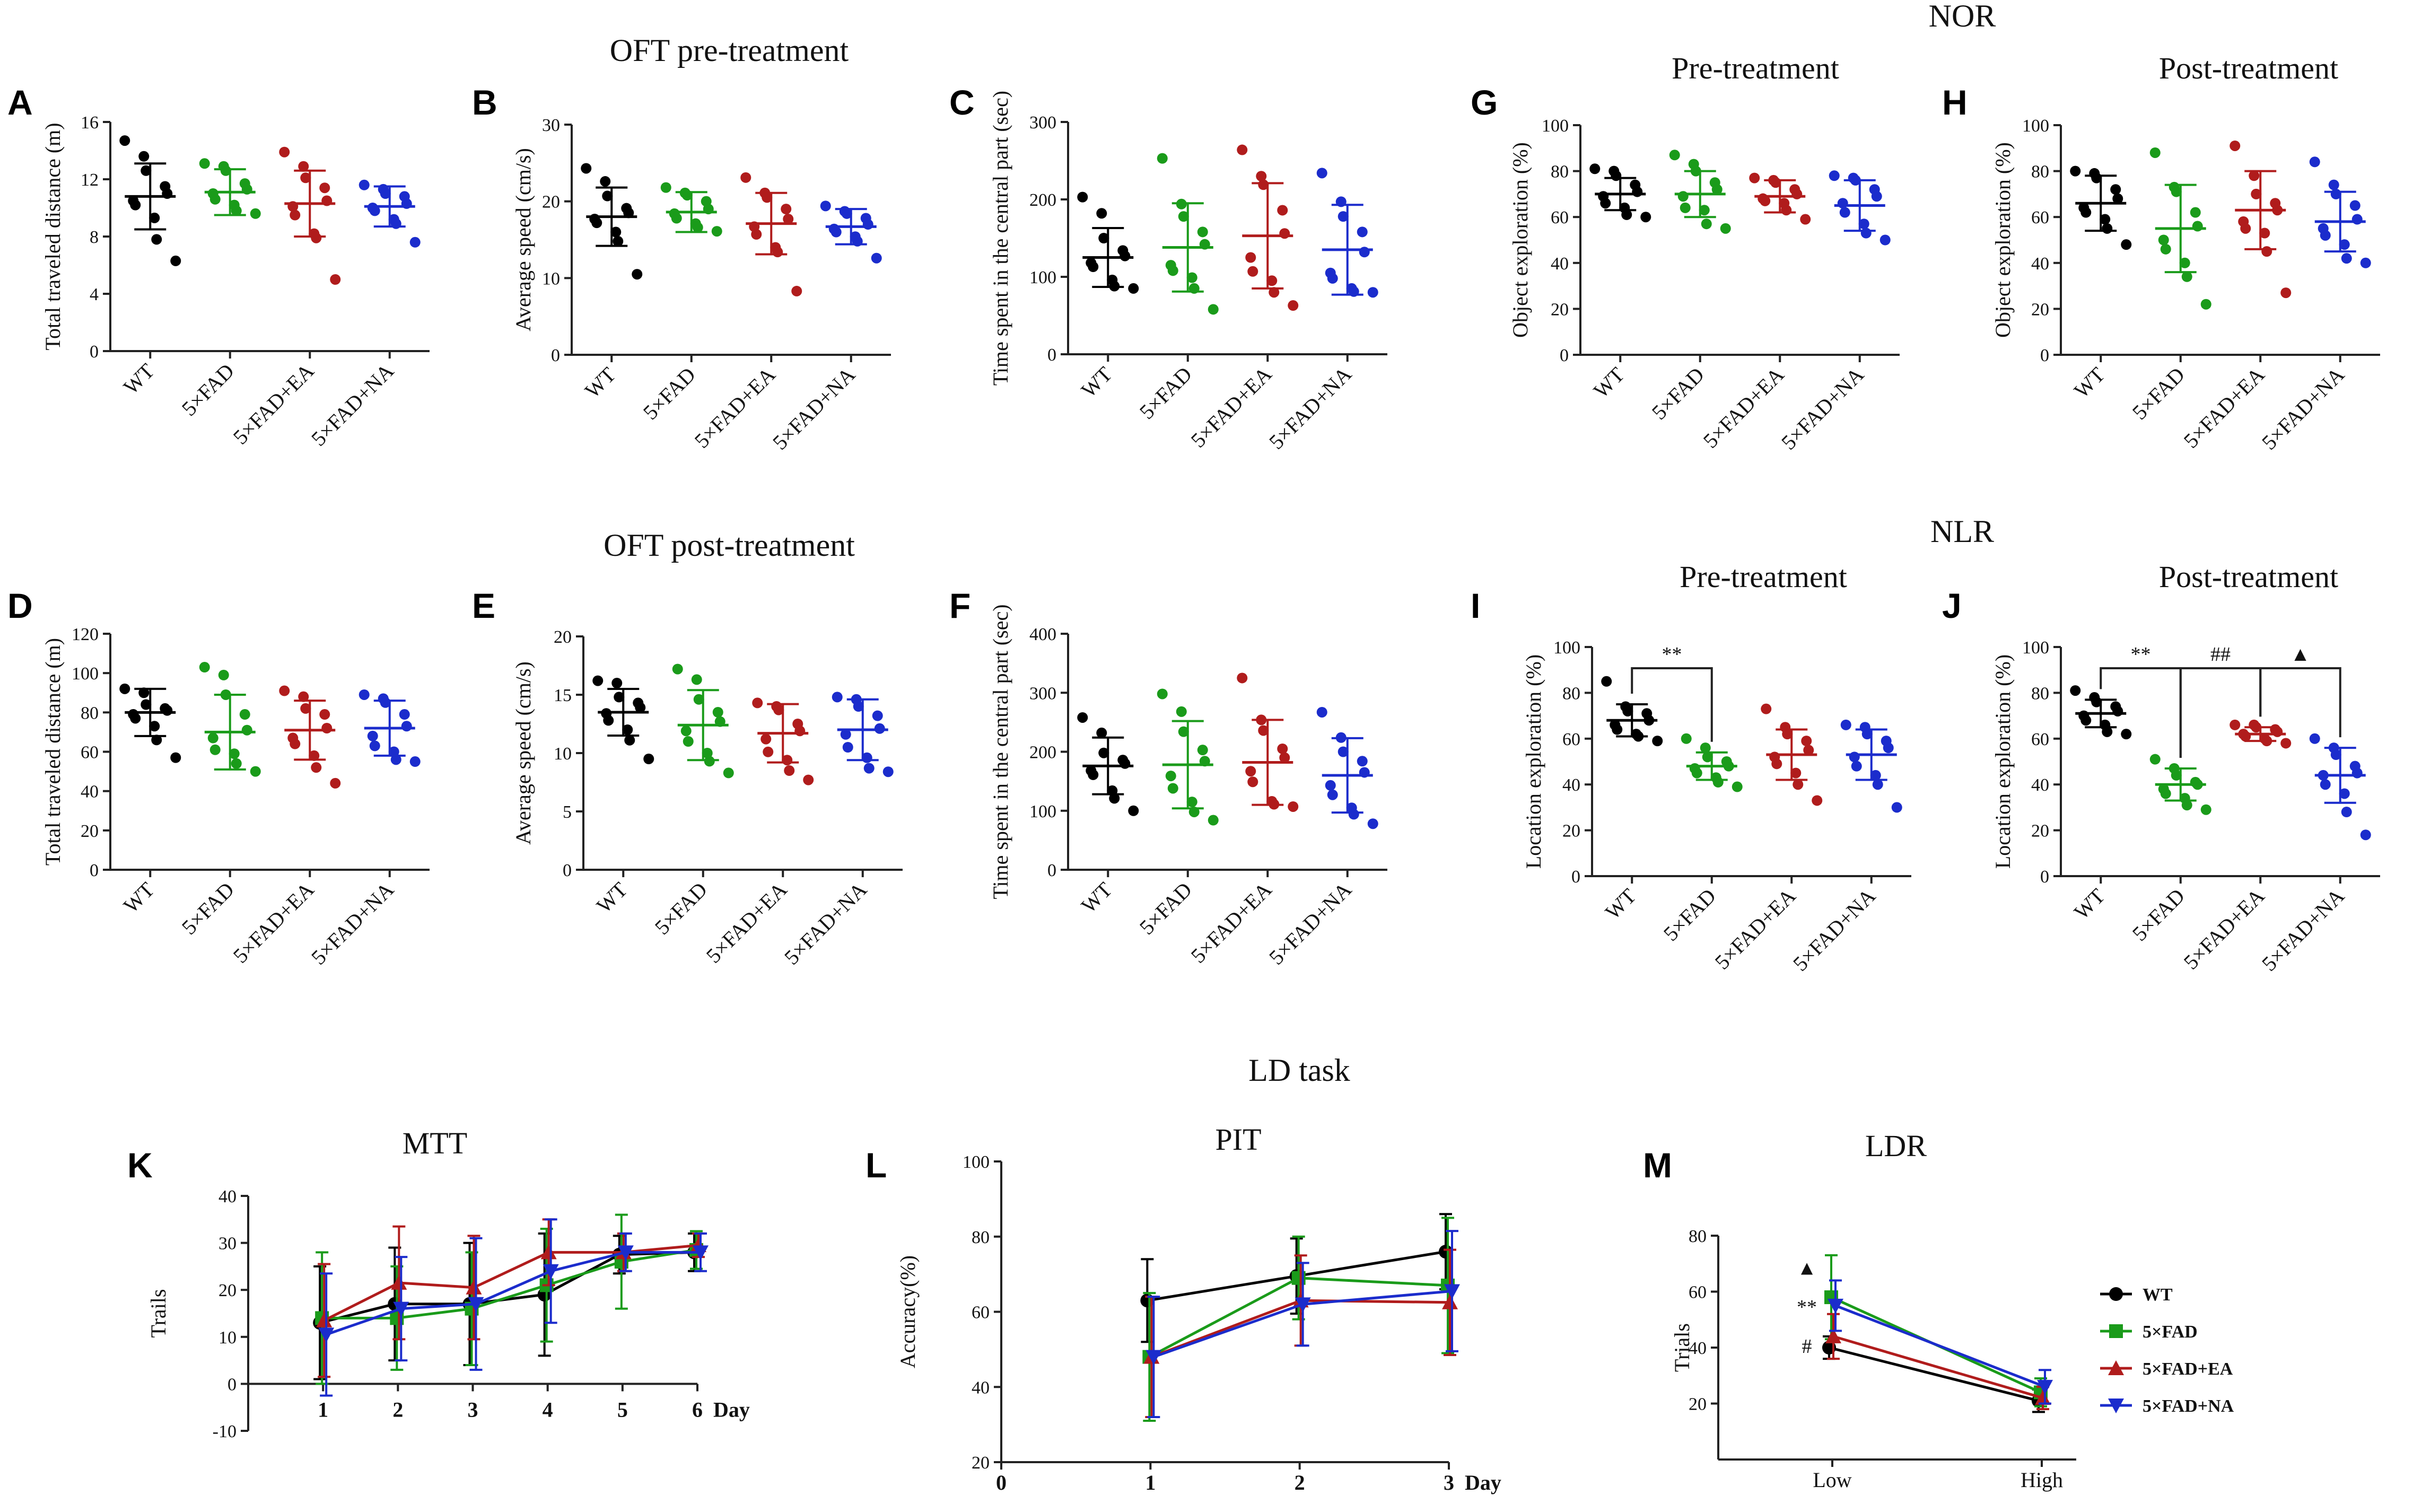 The height and width of the screenshot is (1512, 2413). Describe the element at coordinates (962, 103) in the screenshot. I see `panel-letter-c: C` at that location.